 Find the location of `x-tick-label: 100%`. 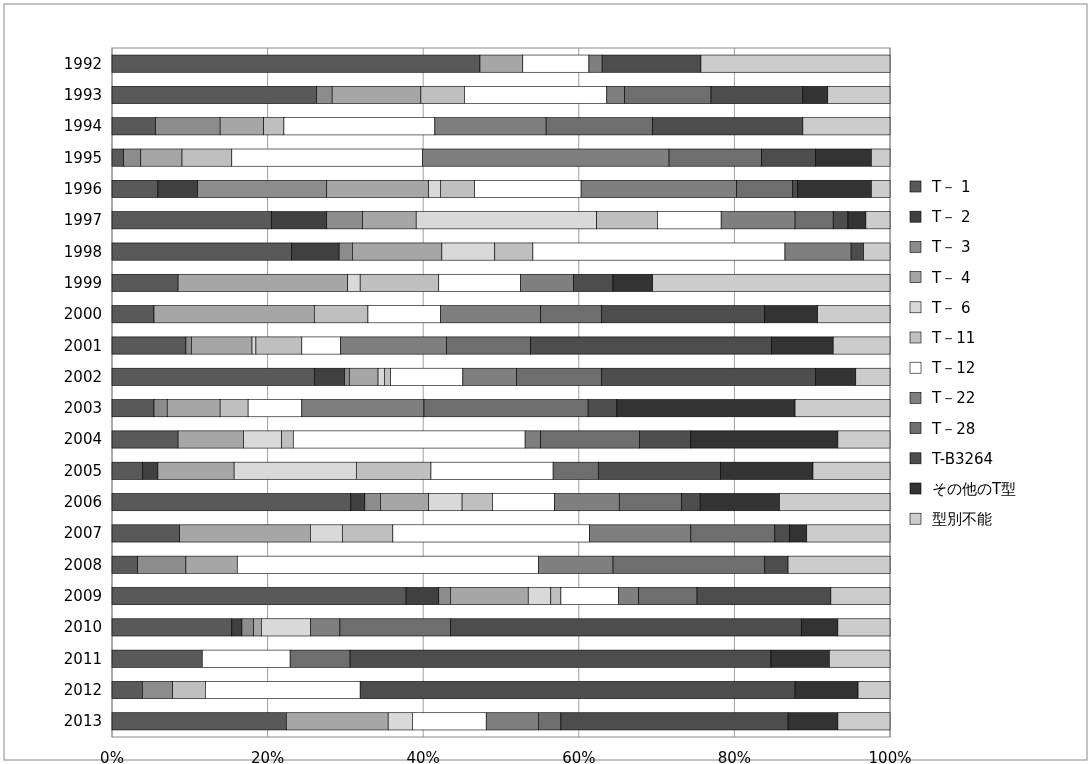

x-tick-label: 100% is located at coordinates (890, 756).